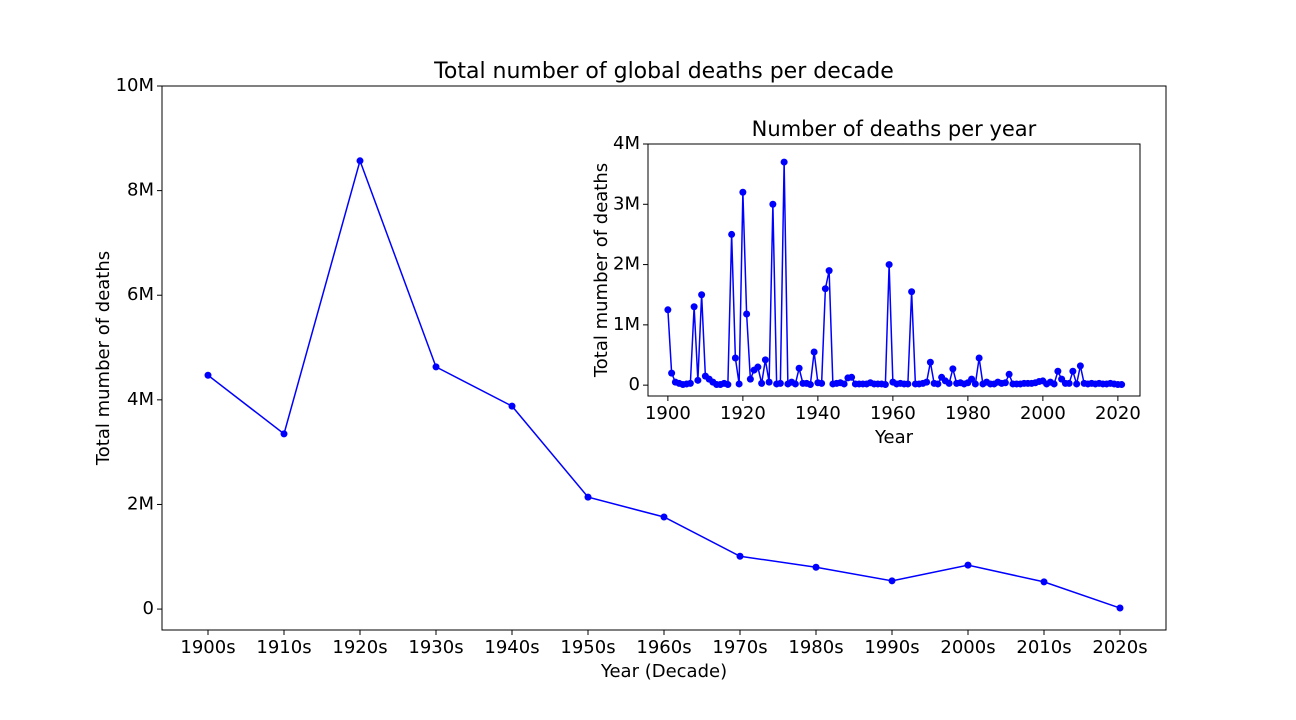 This screenshot has height=720, width=1296. Describe the element at coordinates (135, 85) in the screenshot. I see `y-tick-label: 10M` at that location.